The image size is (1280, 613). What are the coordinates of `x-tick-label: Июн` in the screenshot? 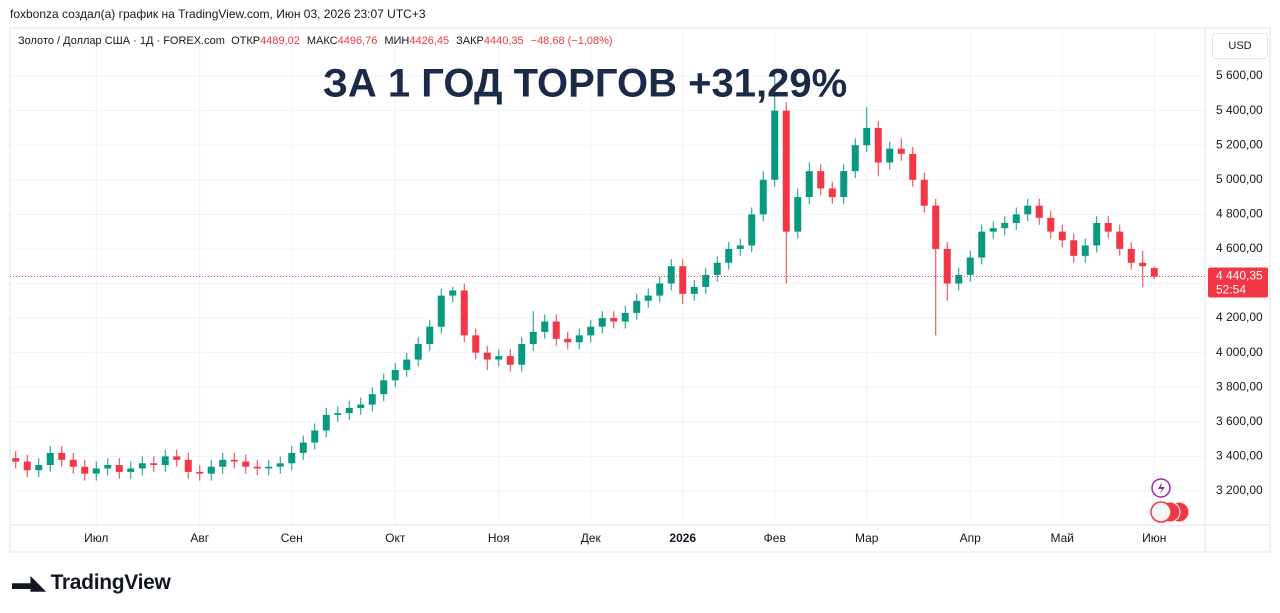 It's located at (1154, 538).